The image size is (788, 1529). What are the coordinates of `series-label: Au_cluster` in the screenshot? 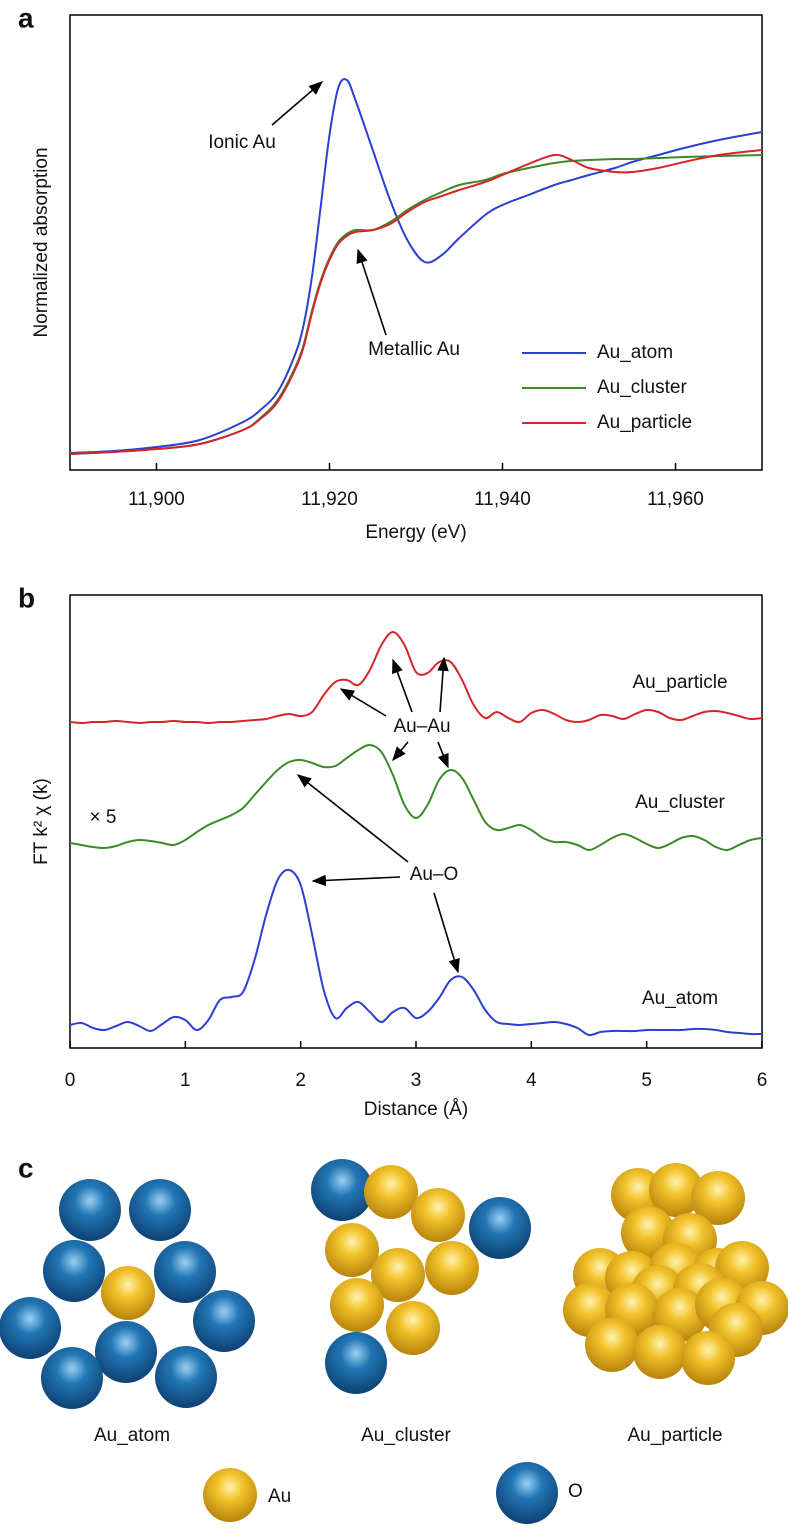 It's located at (680, 802).